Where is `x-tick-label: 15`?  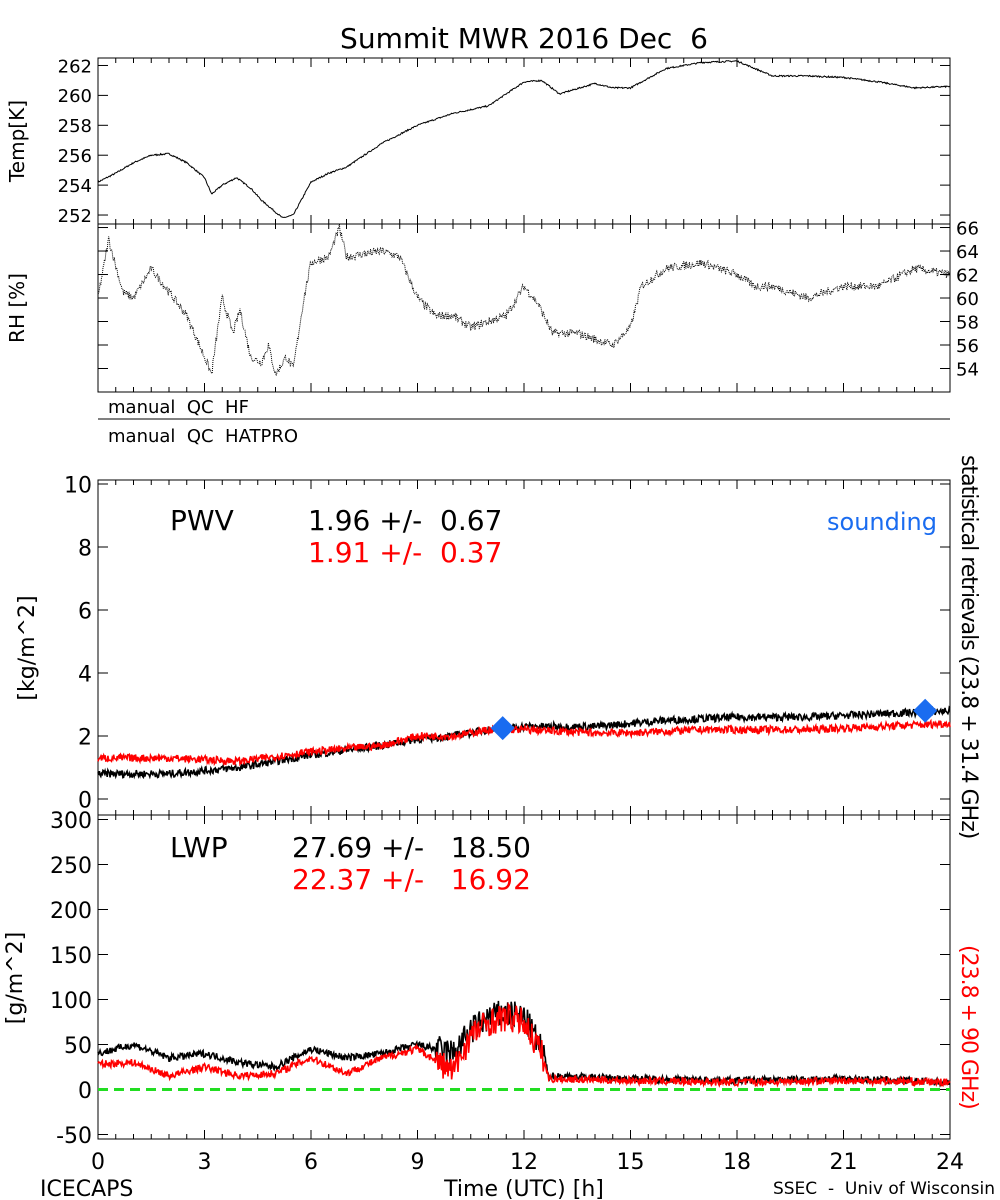 x-tick-label: 15 is located at coordinates (631, 1162).